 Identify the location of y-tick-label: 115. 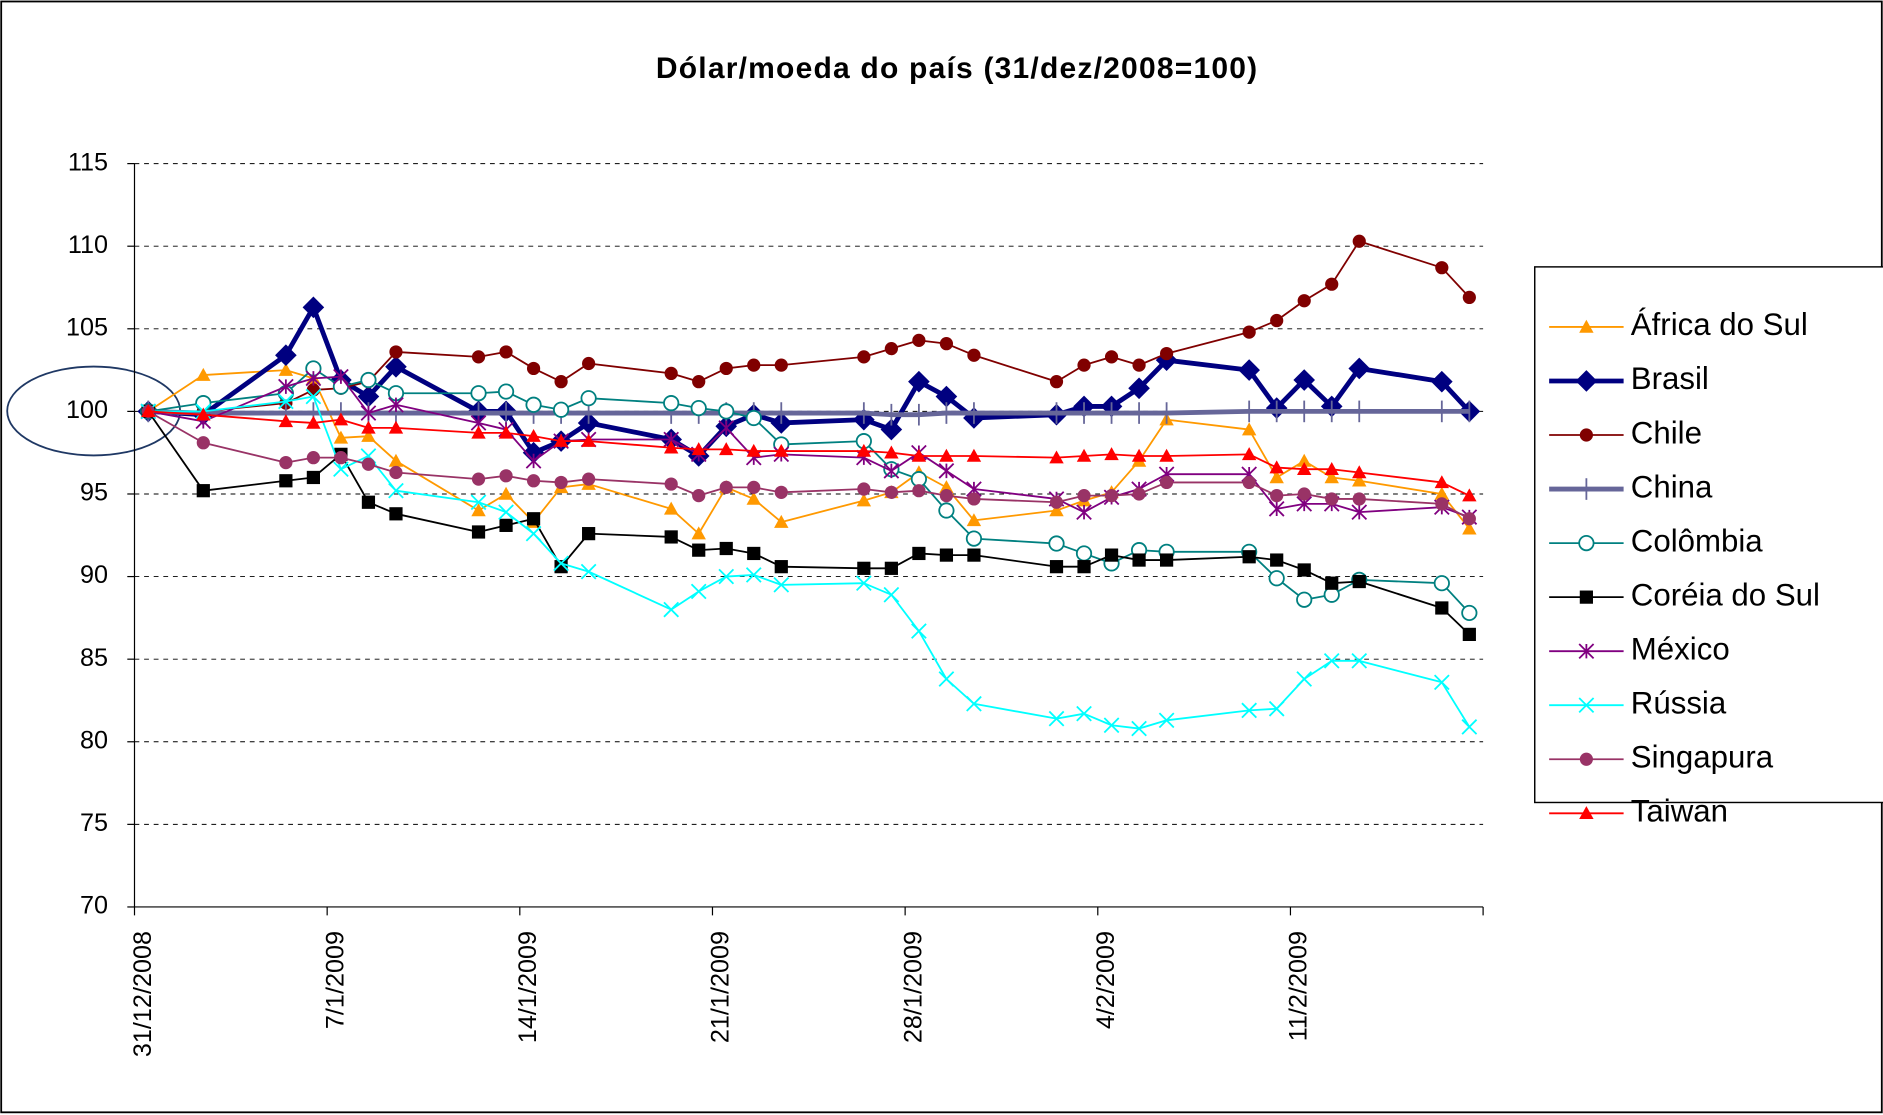
(88, 162).